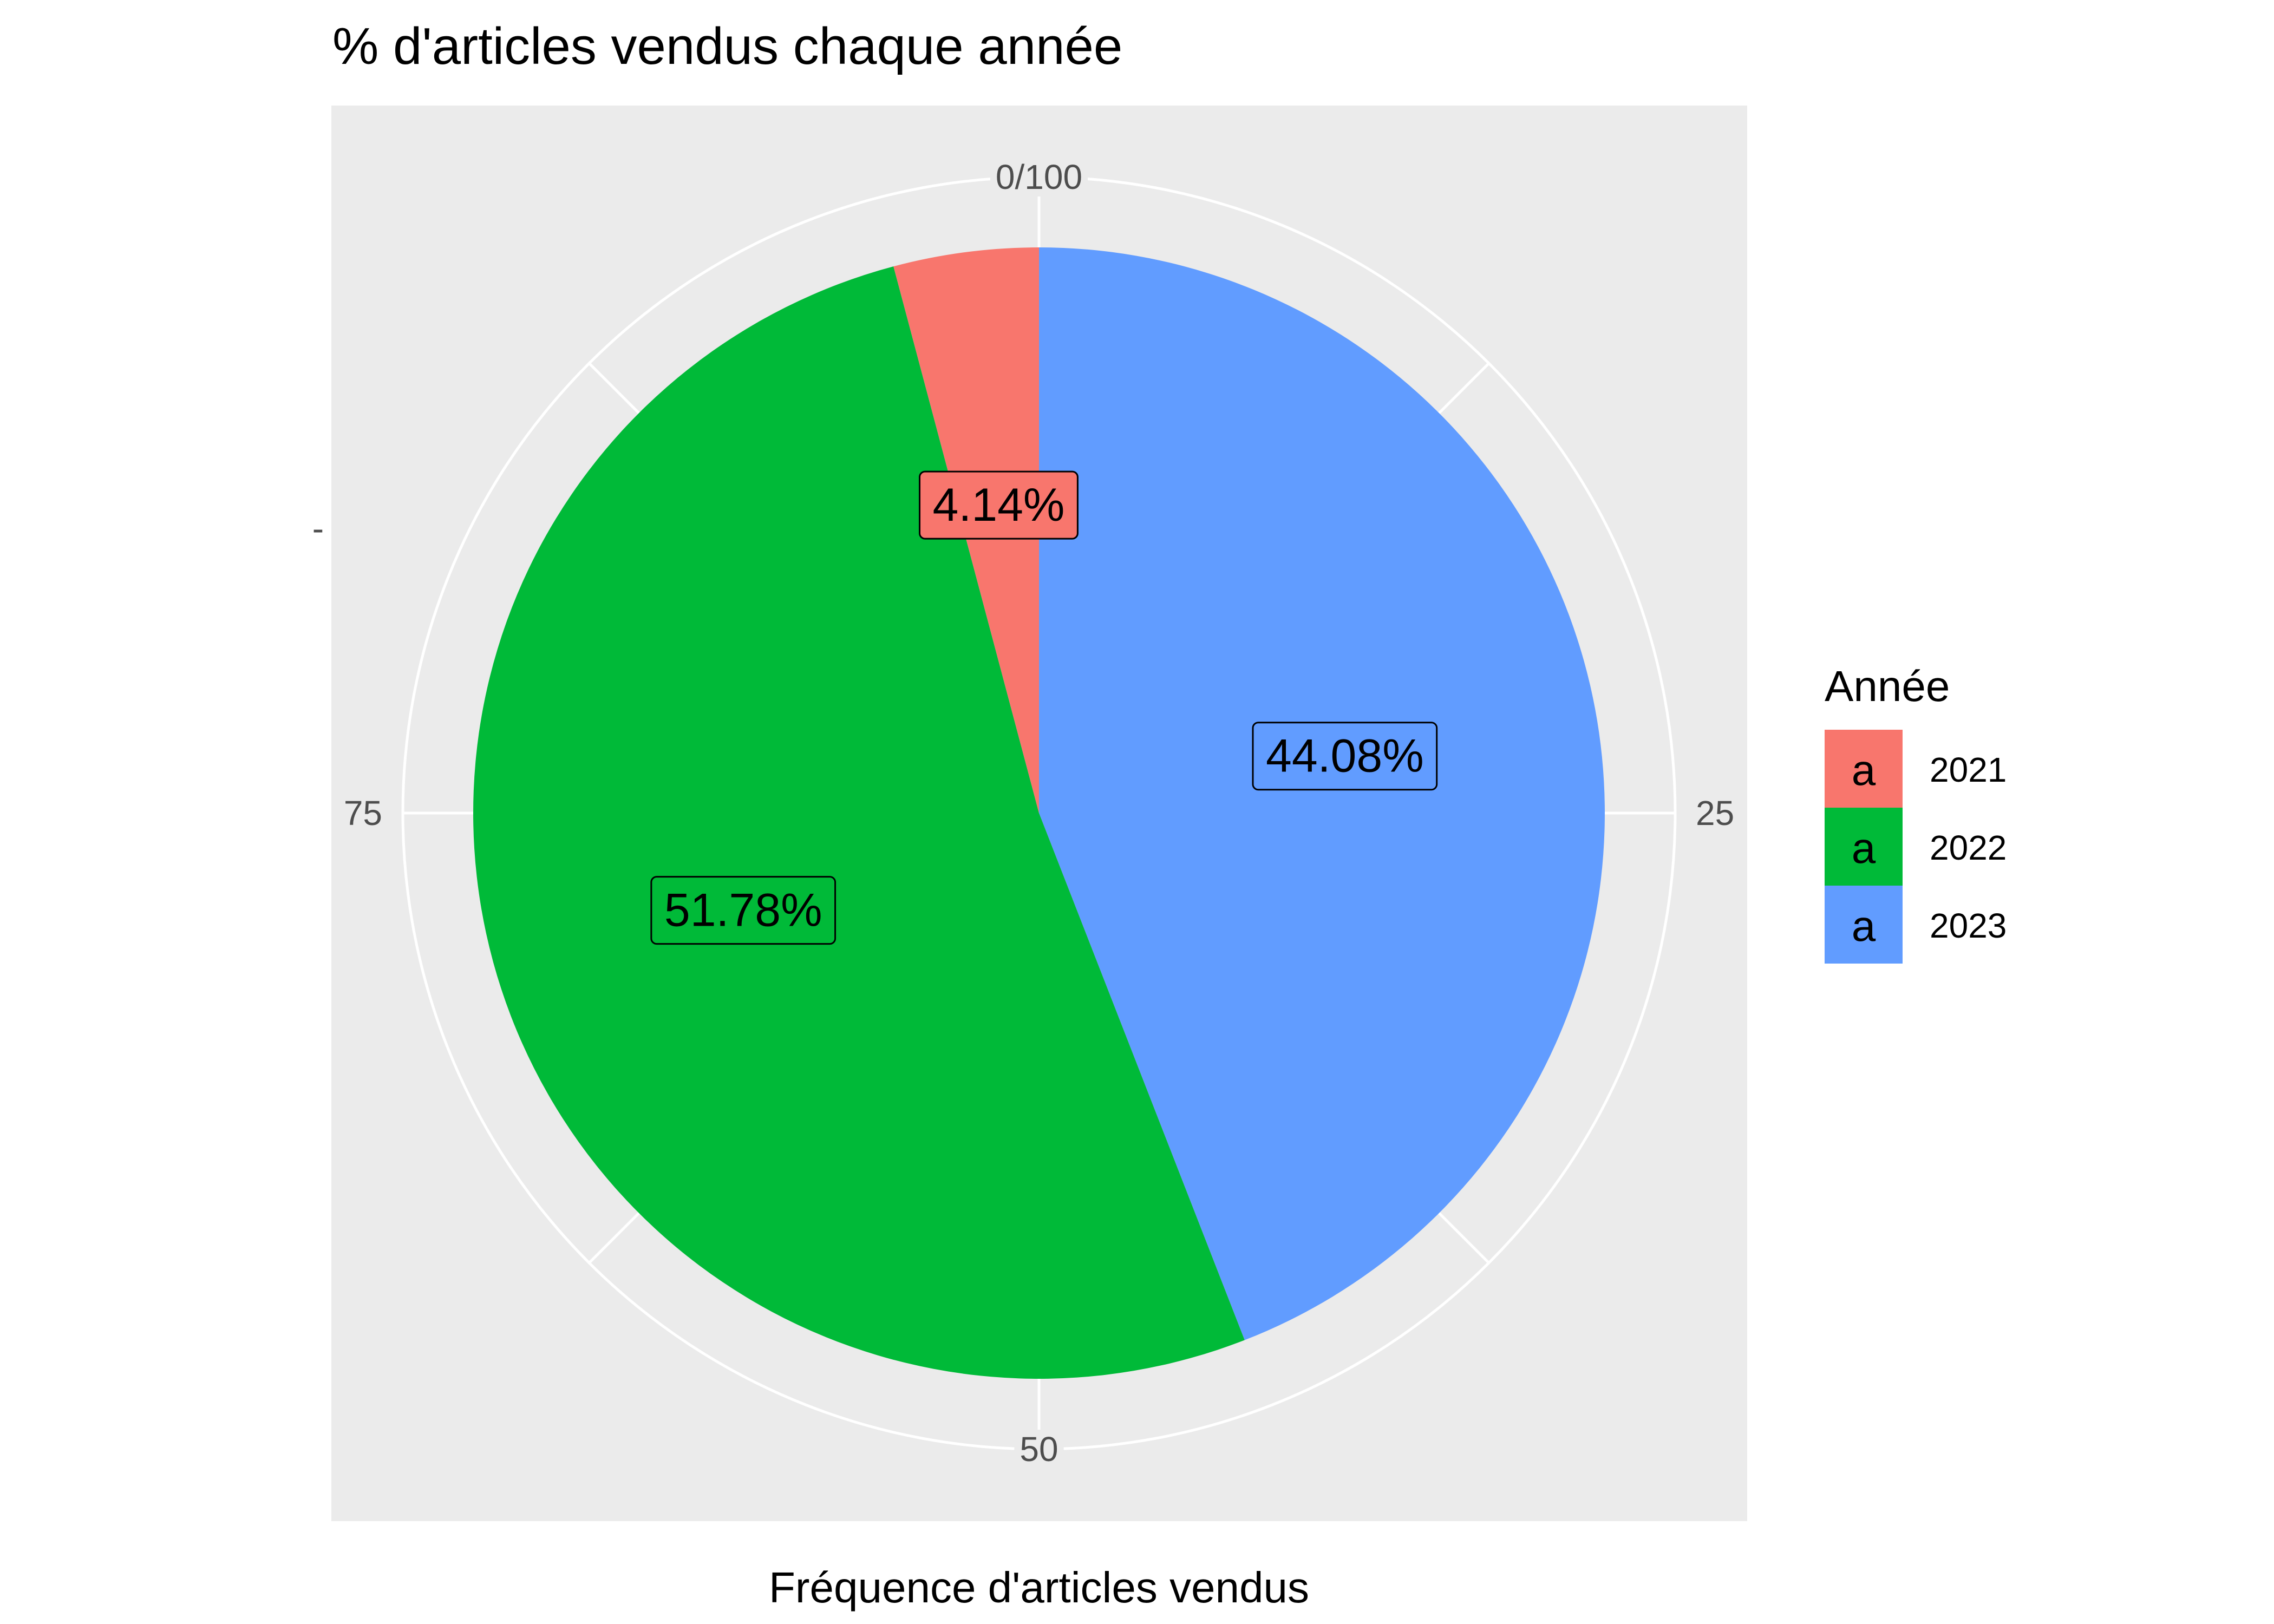  I want to click on slice-label-text: 4.14%, so click(999, 505).